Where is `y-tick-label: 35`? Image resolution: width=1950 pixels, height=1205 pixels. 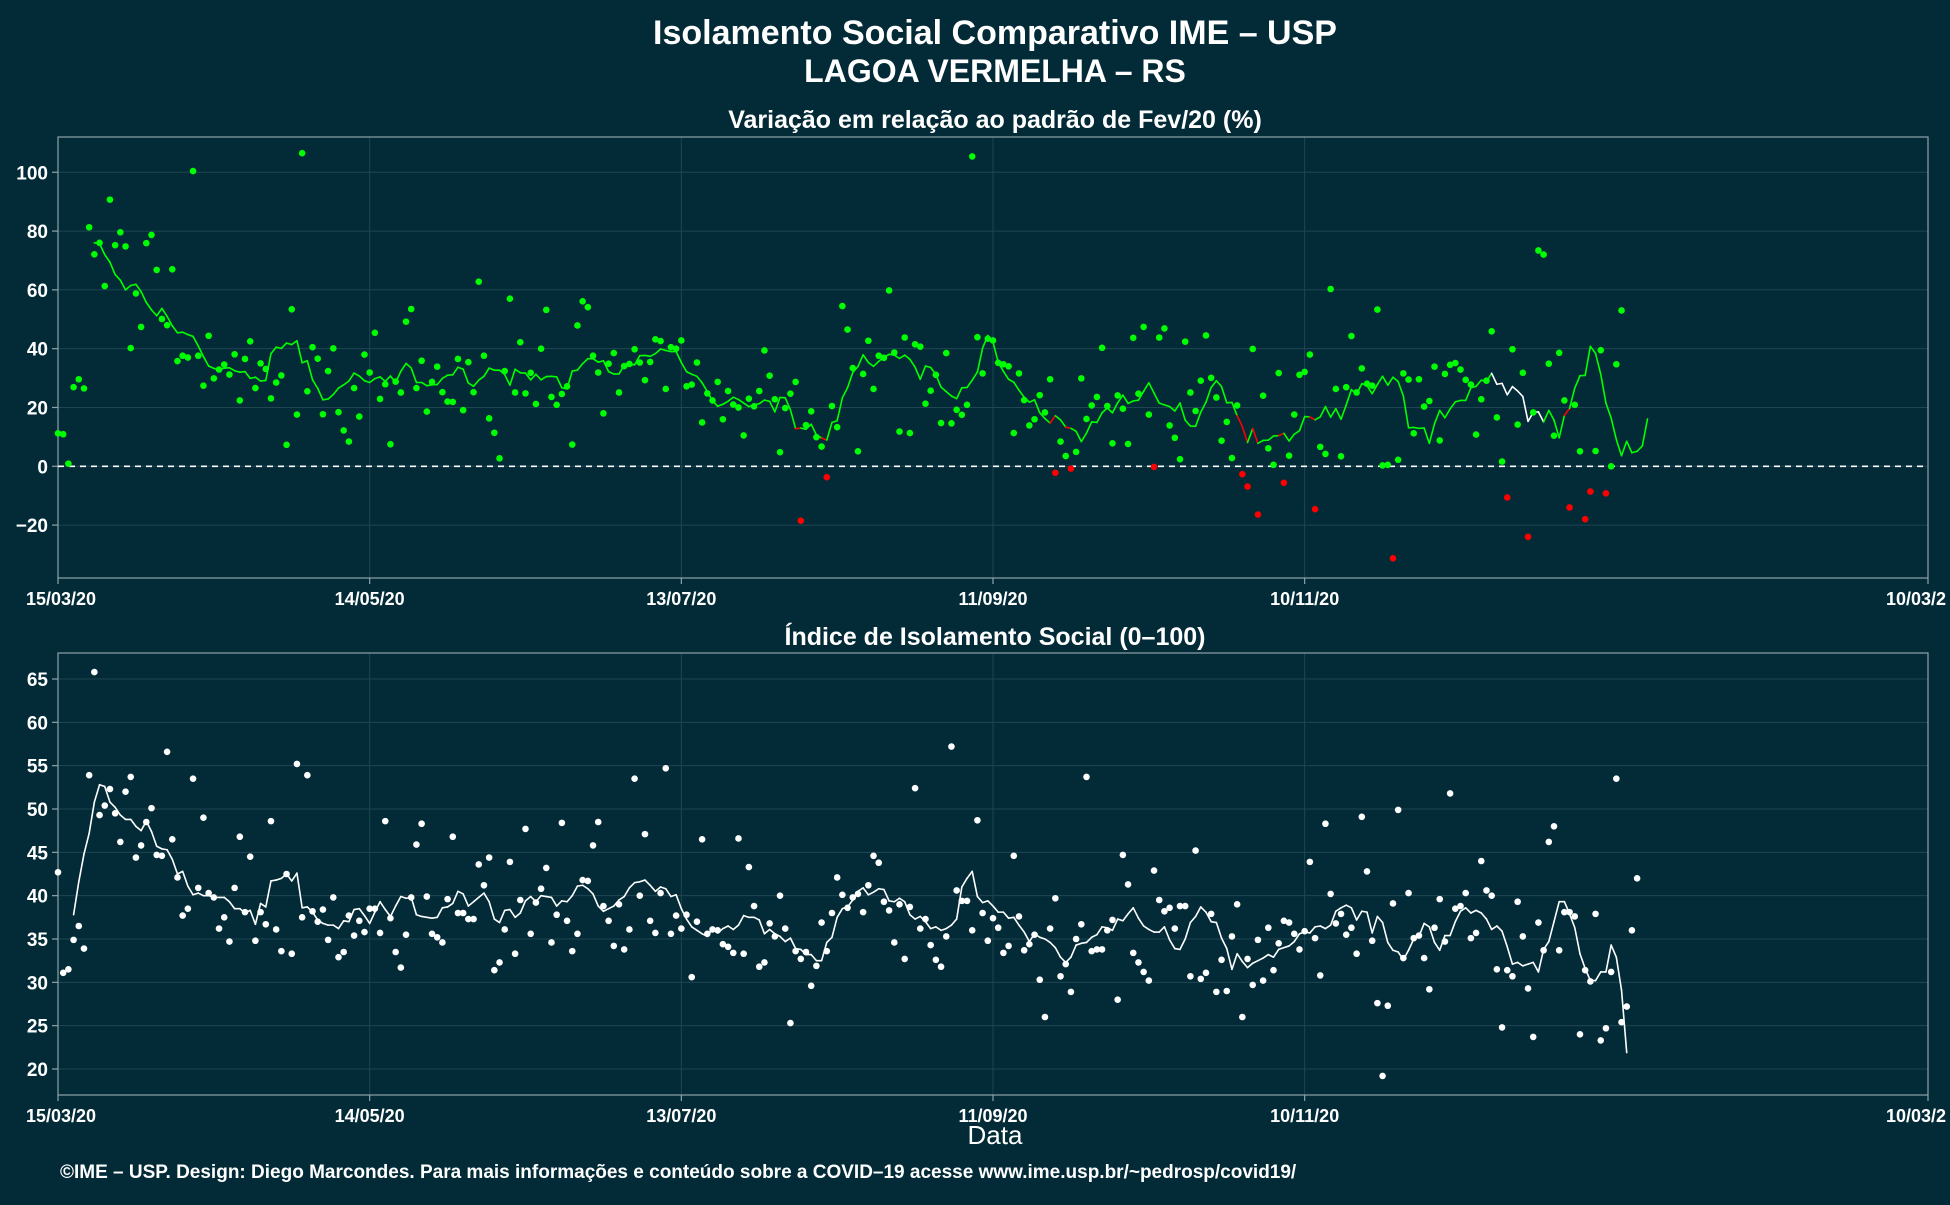
y-tick-label: 35 is located at coordinates (38, 940).